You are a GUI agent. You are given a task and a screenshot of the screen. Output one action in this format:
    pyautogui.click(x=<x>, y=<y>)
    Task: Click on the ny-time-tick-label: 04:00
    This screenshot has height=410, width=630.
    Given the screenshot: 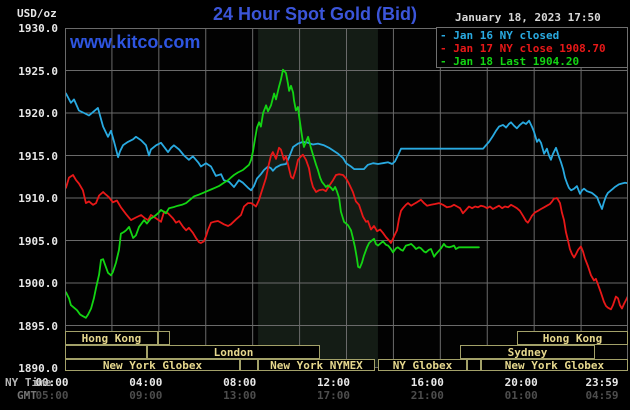 What is the action you would take?
    pyautogui.click(x=146, y=382)
    